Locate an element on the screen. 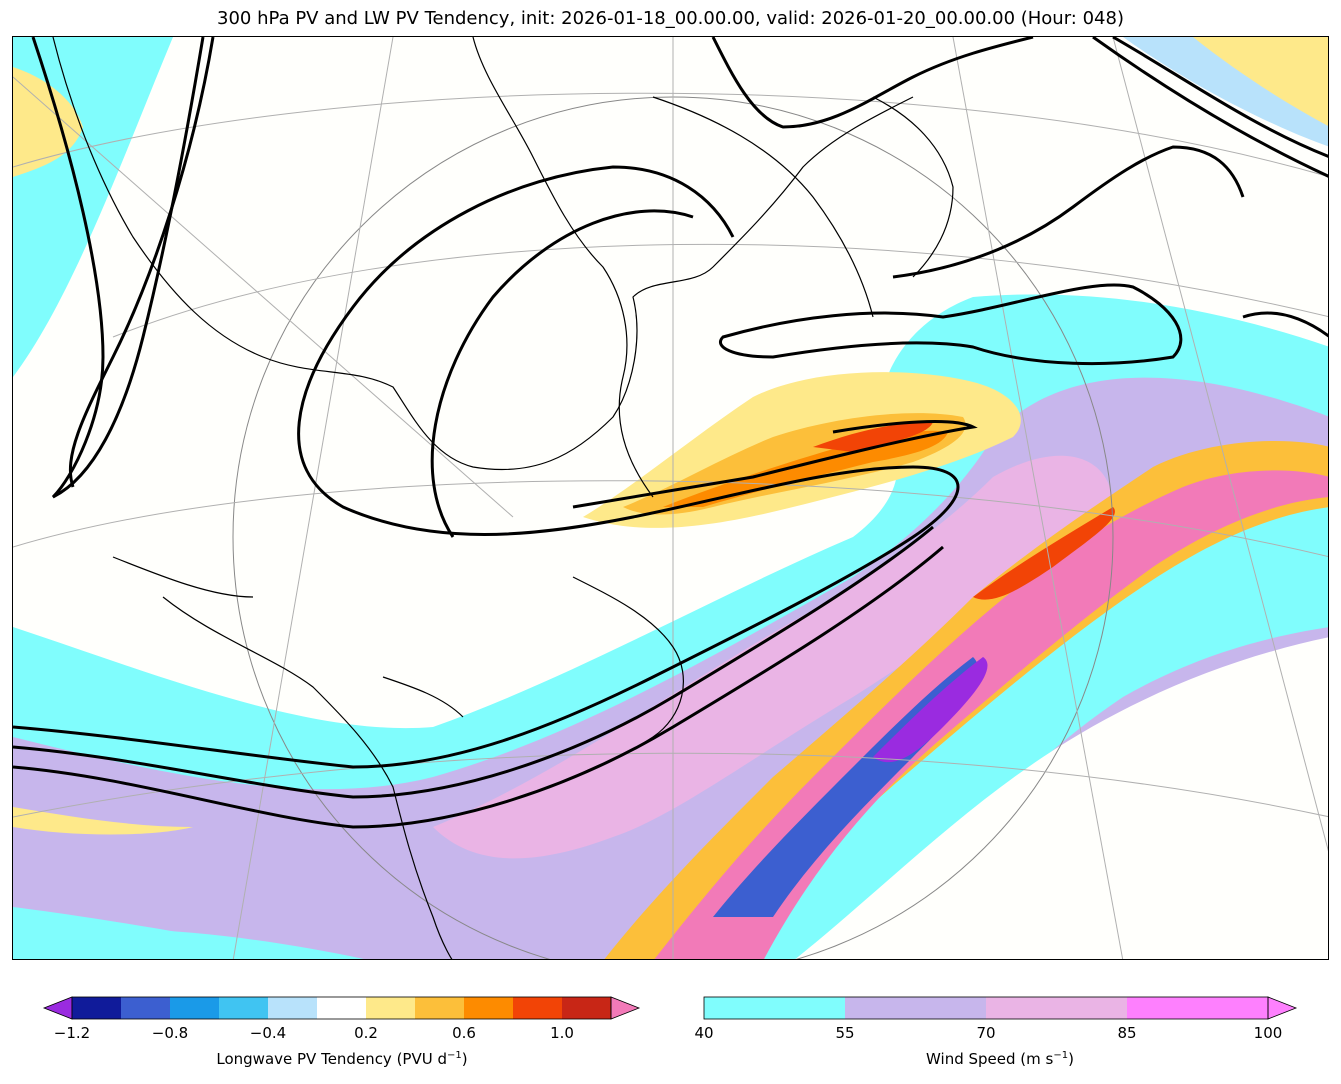 The width and height of the screenshot is (1341, 1084). wind-40-south is located at coordinates (188, 943).